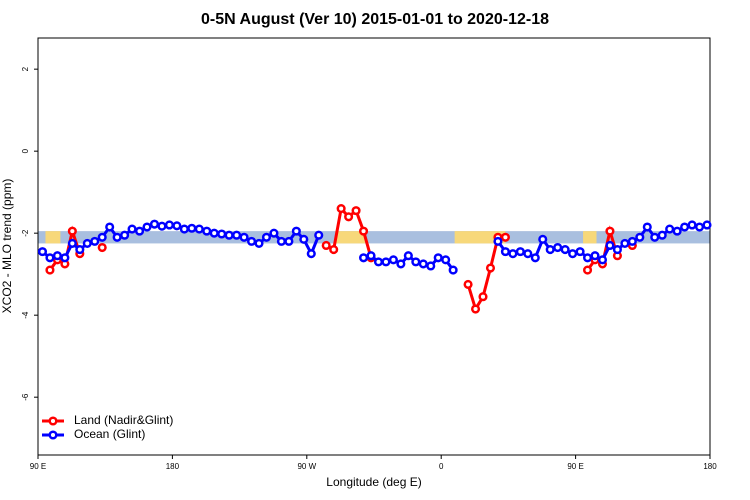 The height and width of the screenshot is (500, 750). What do you see at coordinates (7, 246) in the screenshot?
I see `y-axis-label: XCO2 - MLO trend (ppm)` at bounding box center [7, 246].